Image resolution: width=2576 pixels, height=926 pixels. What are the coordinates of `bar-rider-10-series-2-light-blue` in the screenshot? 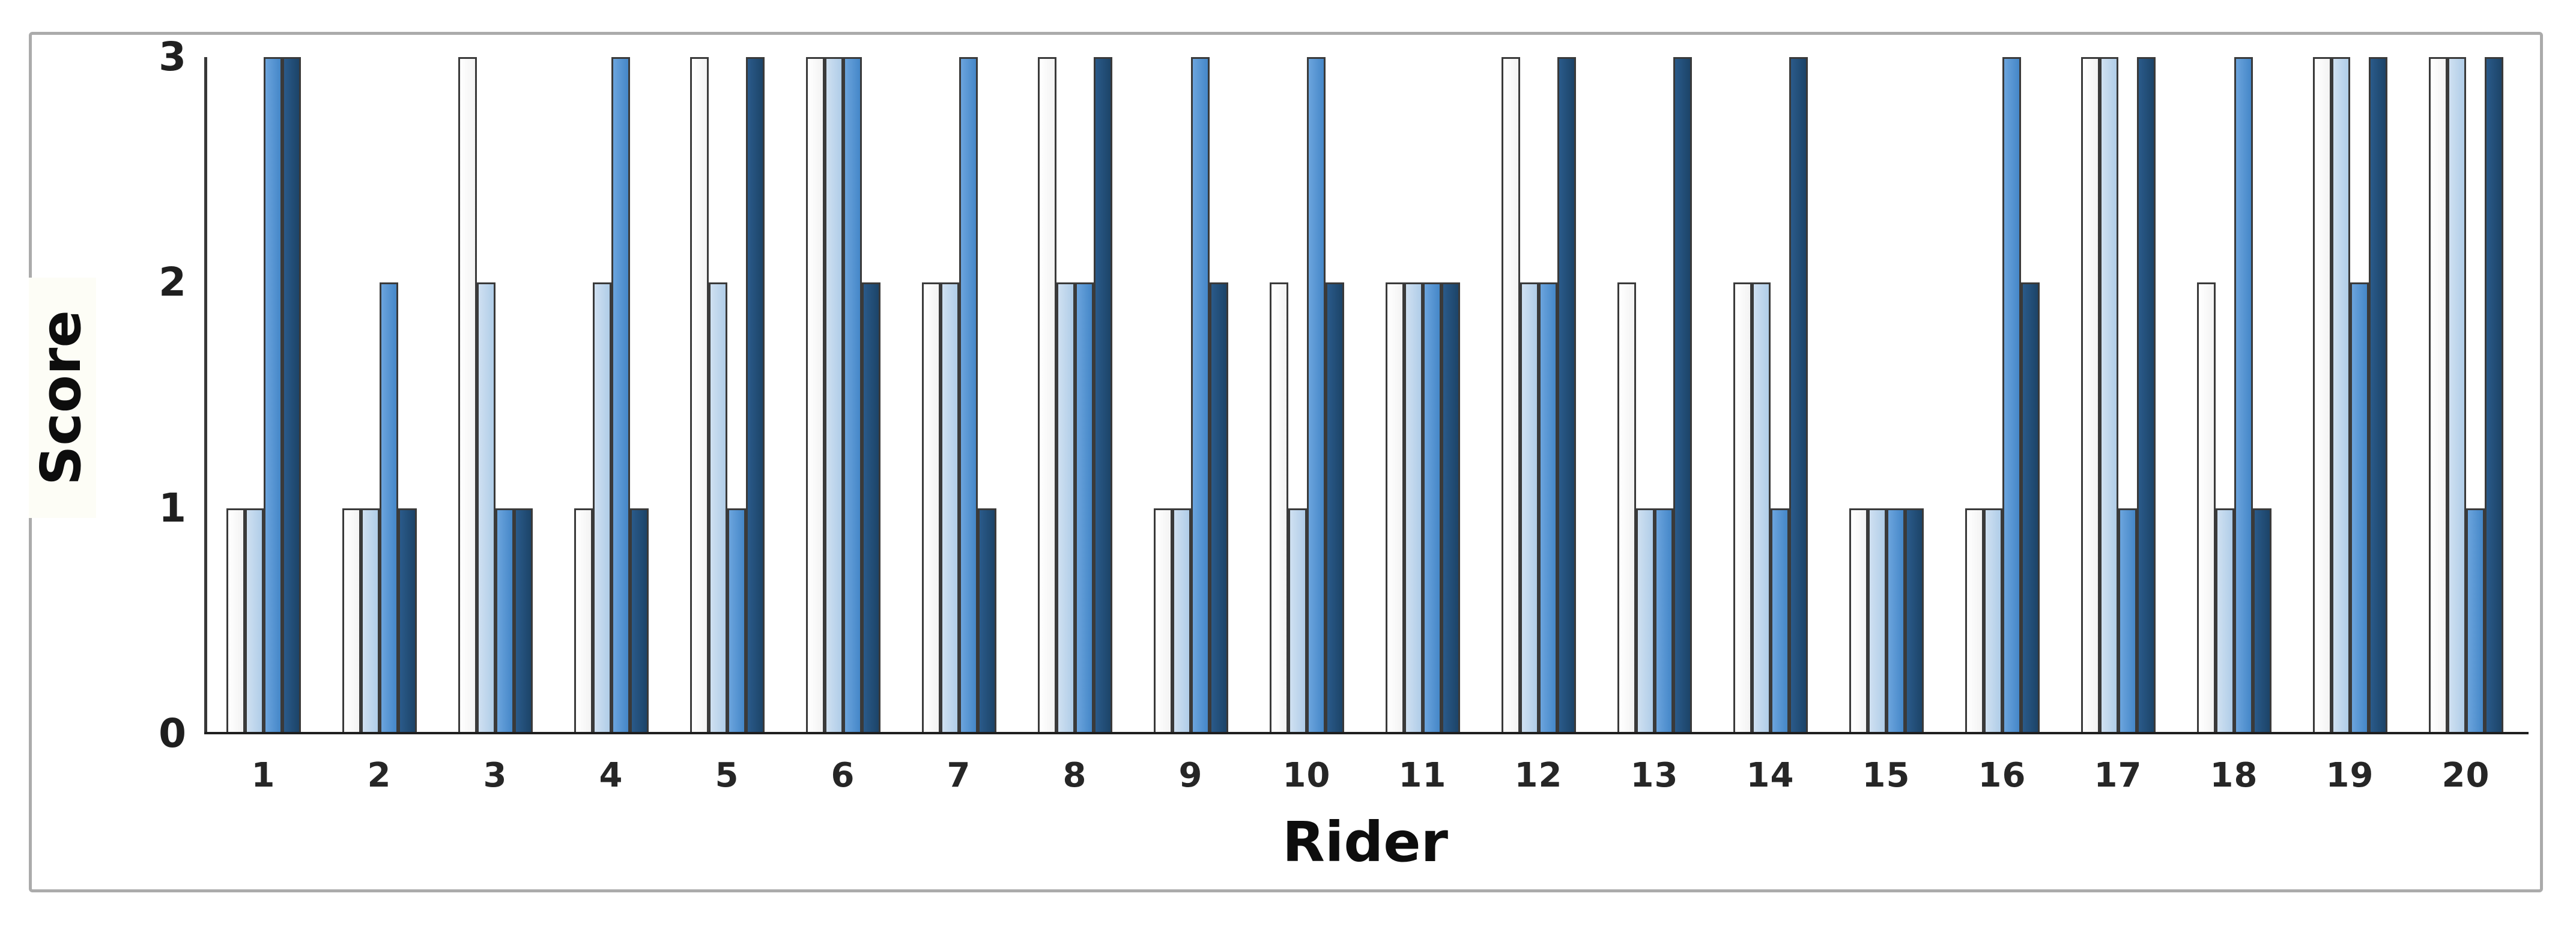 It's located at (1297, 621).